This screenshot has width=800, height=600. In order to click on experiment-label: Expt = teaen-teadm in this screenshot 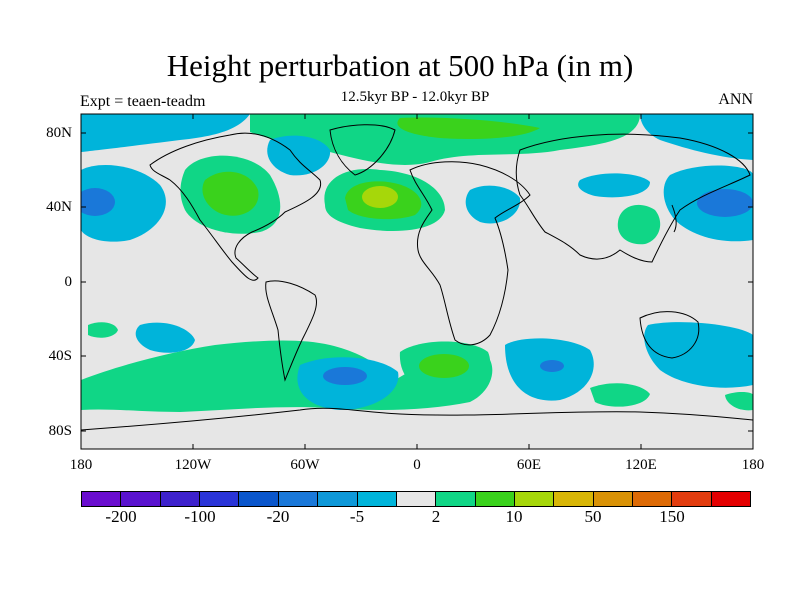, I will do `click(143, 101)`.